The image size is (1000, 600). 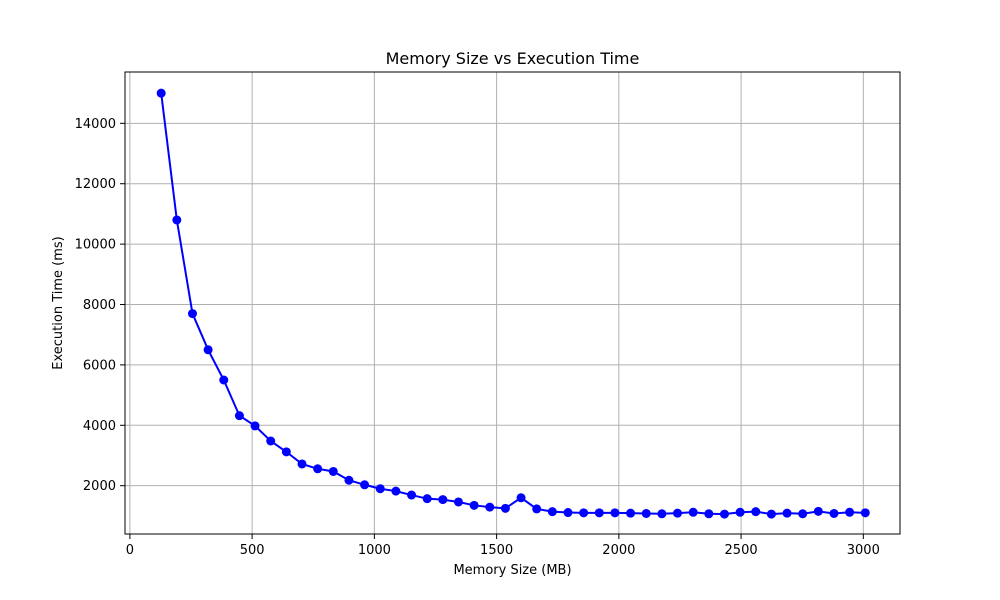 I want to click on x-tick-label: 3000, so click(x=863, y=550).